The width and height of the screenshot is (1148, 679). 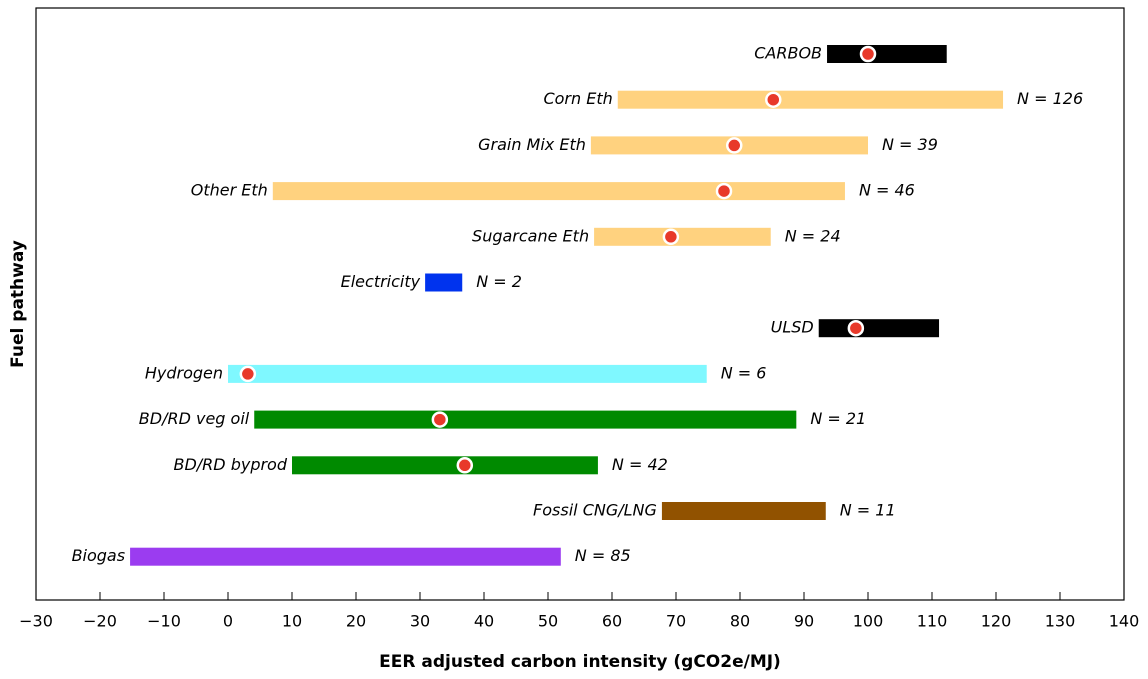 I want to click on category-label: ULSD, so click(x=792, y=327).